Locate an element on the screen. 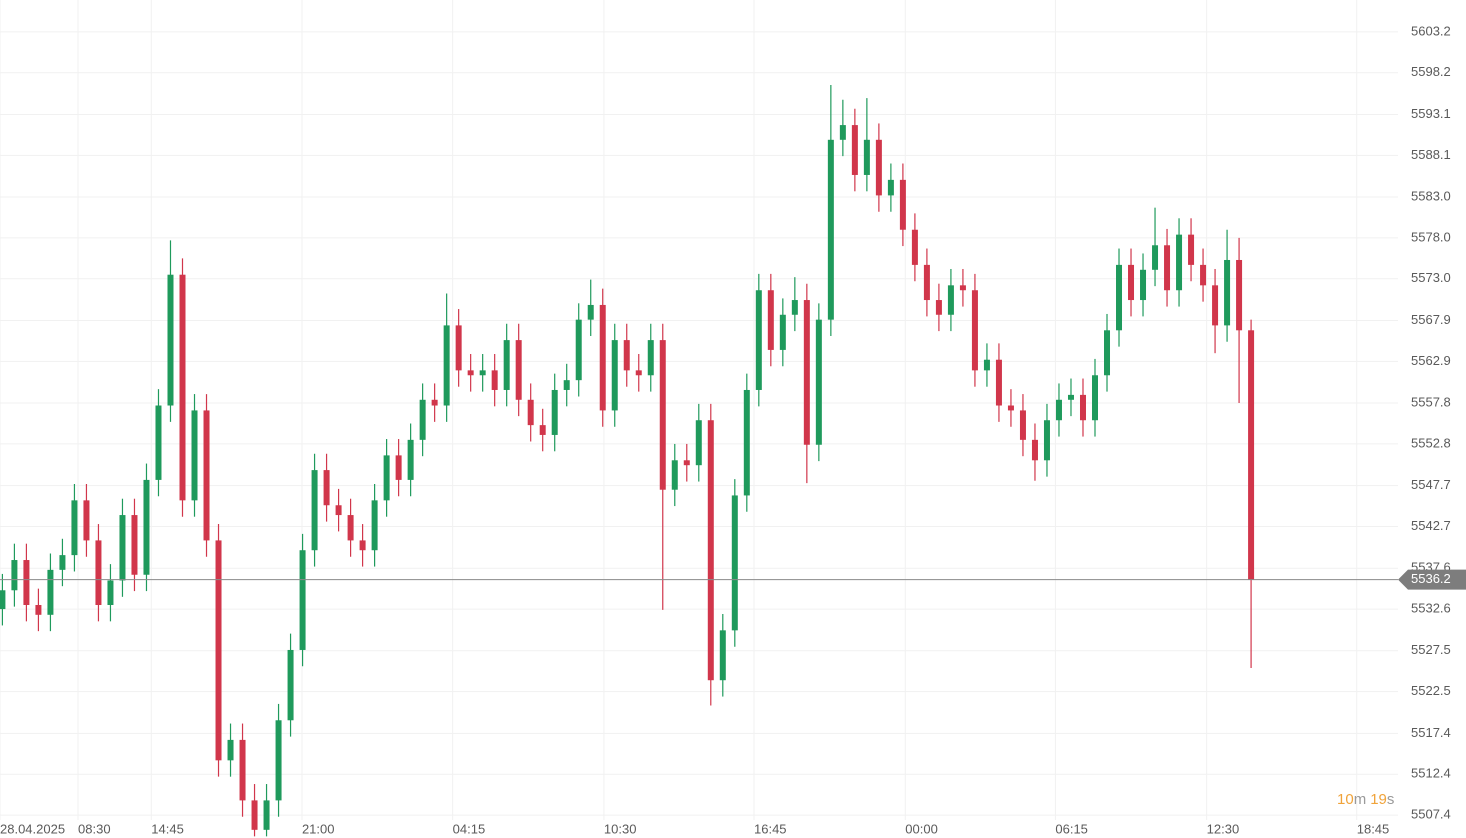 The height and width of the screenshot is (838, 1466). x-tick-label: 04:15 is located at coordinates (469, 828).